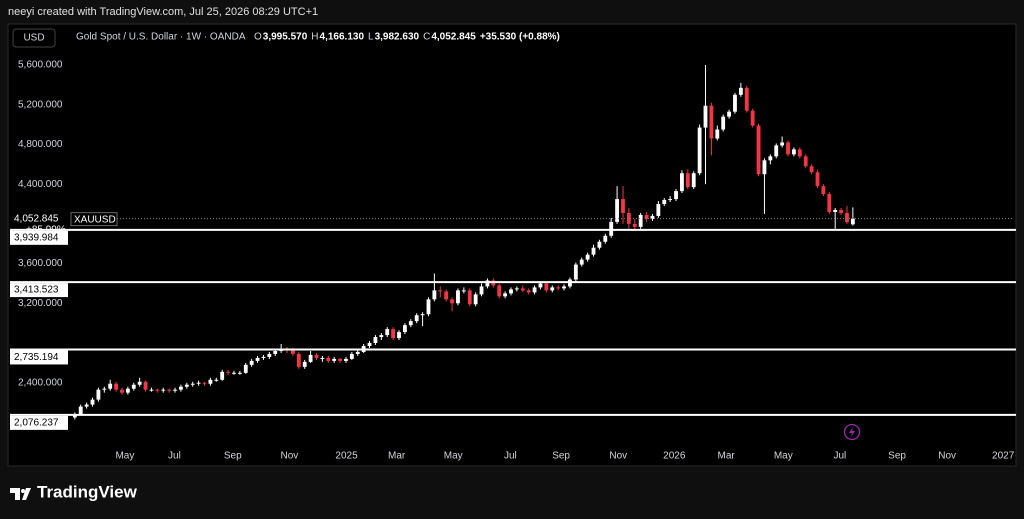  Describe the element at coordinates (342, 37) in the screenshot. I see `ohlc-value: 4,166.130` at that location.